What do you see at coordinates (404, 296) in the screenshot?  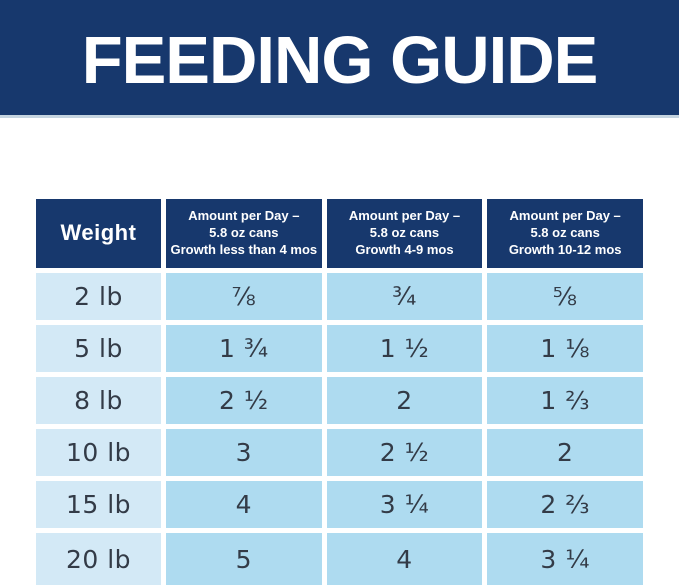 I see `amount-cell: ¾` at bounding box center [404, 296].